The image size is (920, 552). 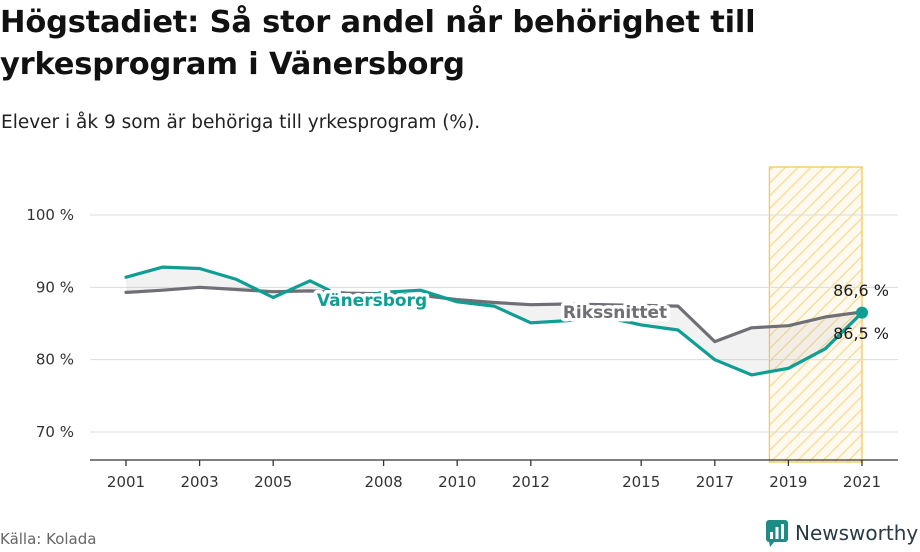 I want to click on x-tick-label: 2015, so click(x=641, y=482).